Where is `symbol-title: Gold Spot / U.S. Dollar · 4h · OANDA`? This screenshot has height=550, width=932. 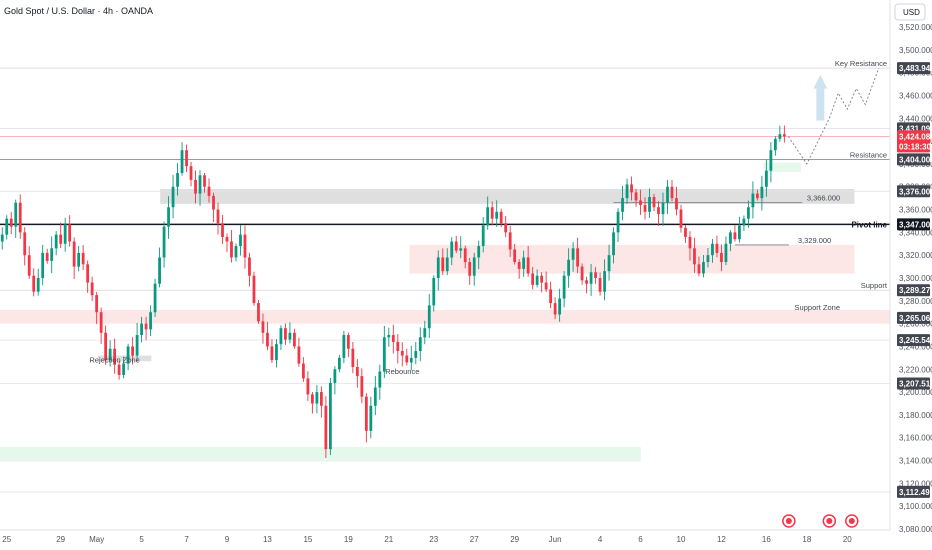
symbol-title: Gold Spot / U.S. Dollar · 4h · OANDA is located at coordinates (78, 11).